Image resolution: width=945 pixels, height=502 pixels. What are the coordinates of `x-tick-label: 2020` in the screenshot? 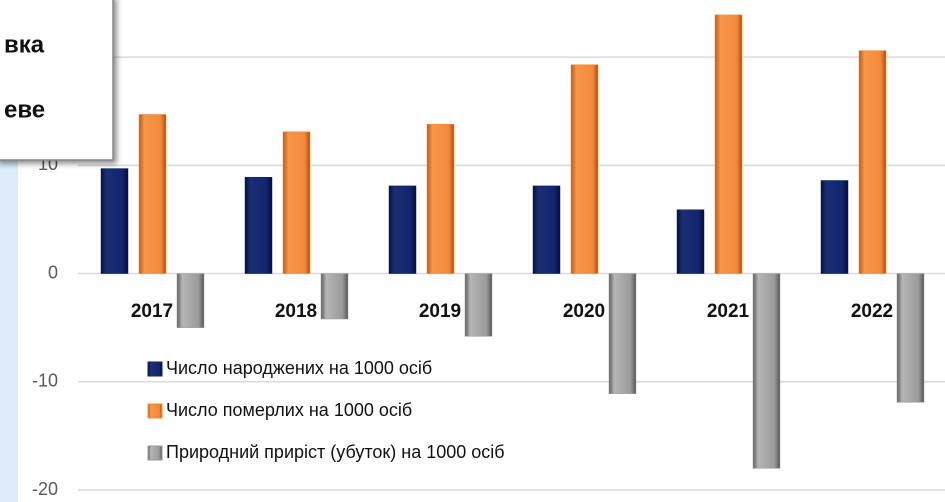 It's located at (584, 311).